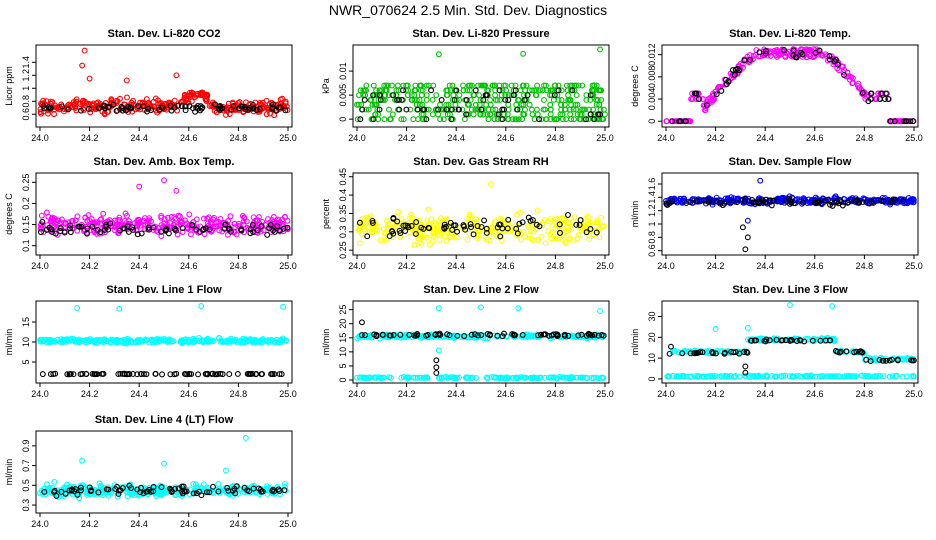 The image size is (936, 540). What do you see at coordinates (481, 290) in the screenshot?
I see `chart-title: Stan. Dev. Line 2 Flow` at bounding box center [481, 290].